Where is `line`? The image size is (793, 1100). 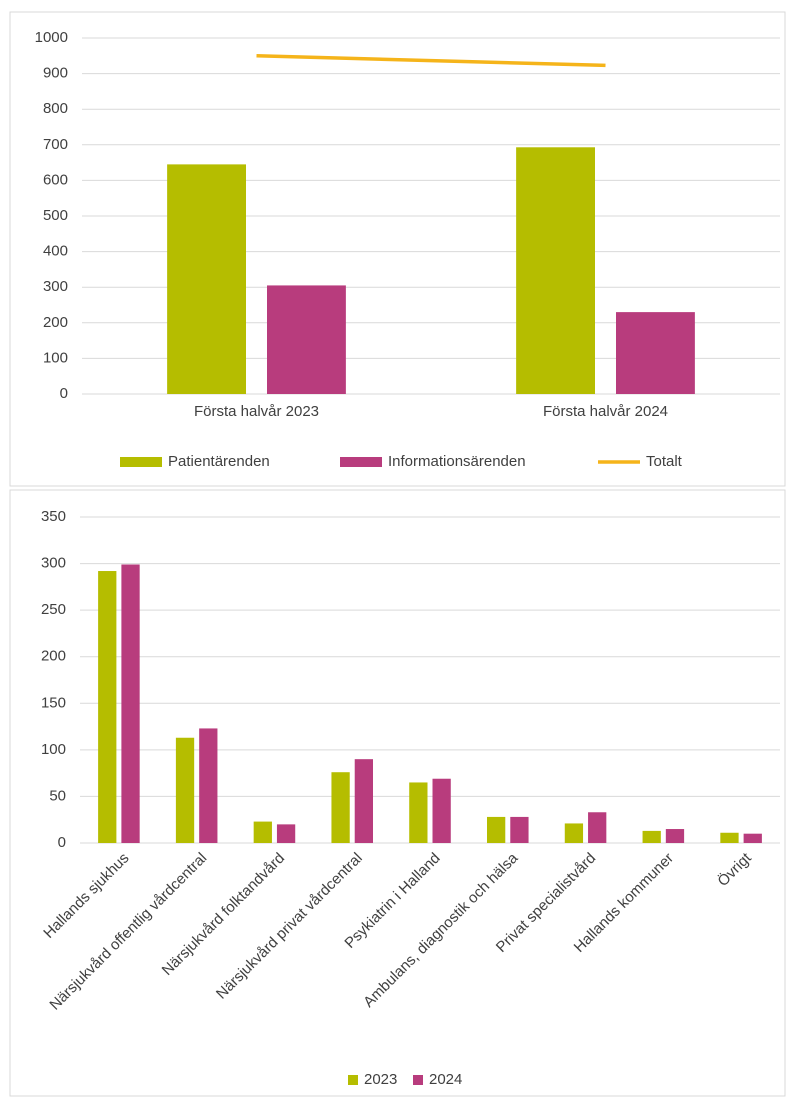
line is located at coordinates (431, 61).